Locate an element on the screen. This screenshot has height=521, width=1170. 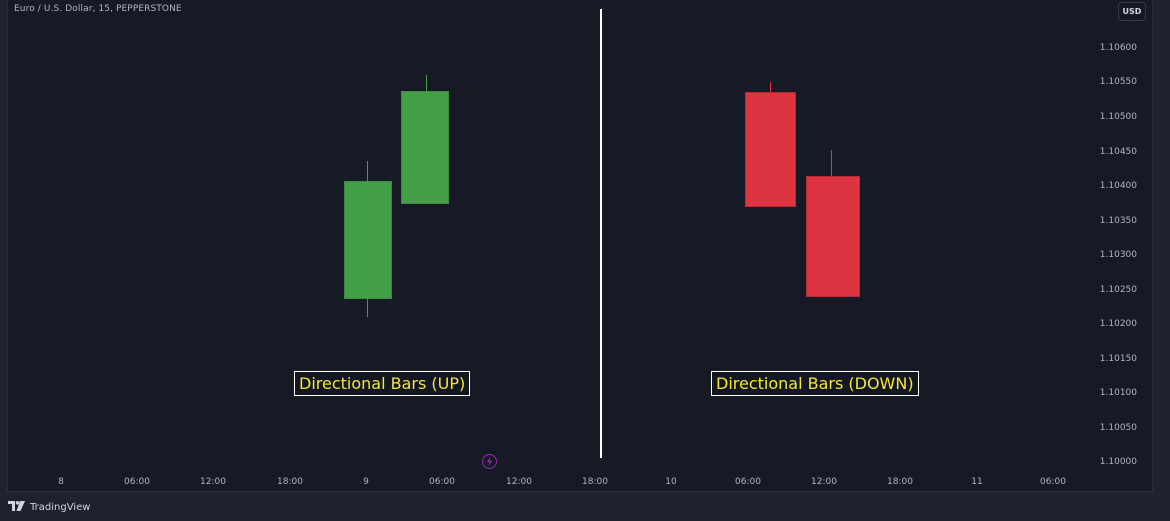
currency-button: USD is located at coordinates (1132, 11).